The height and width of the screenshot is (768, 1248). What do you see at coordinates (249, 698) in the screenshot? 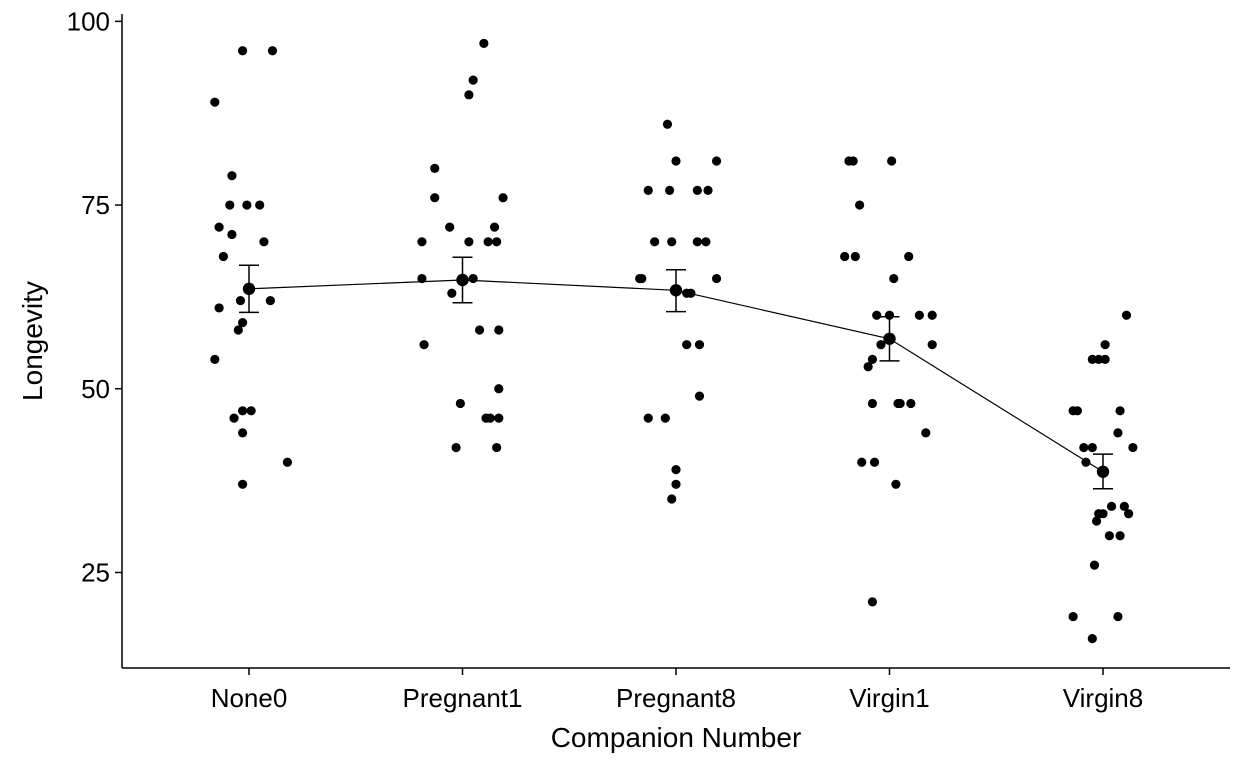
I see `x-tick-label: None0` at bounding box center [249, 698].